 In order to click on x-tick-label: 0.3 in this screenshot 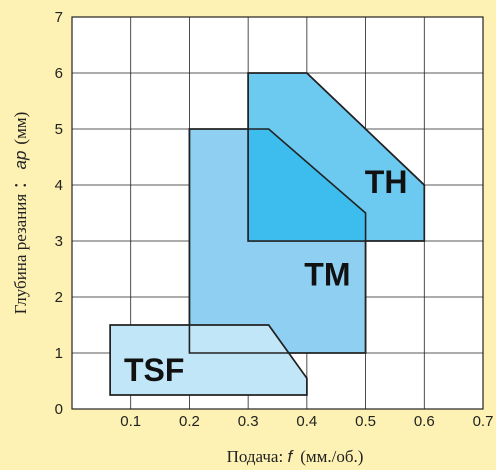, I will do `click(248, 421)`.